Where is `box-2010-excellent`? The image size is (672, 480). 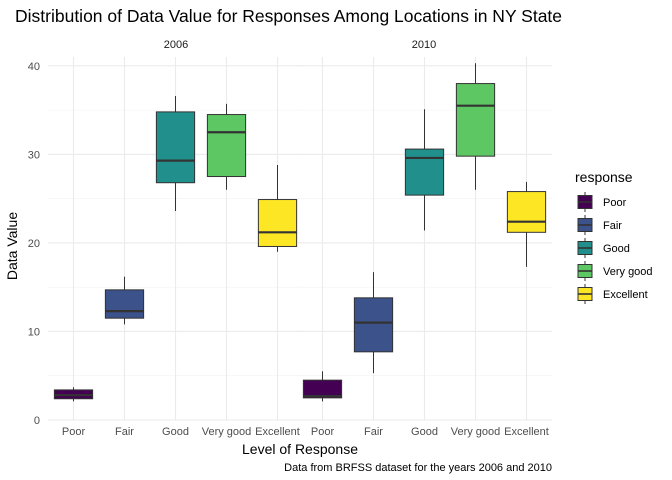 box-2010-excellent is located at coordinates (526, 224).